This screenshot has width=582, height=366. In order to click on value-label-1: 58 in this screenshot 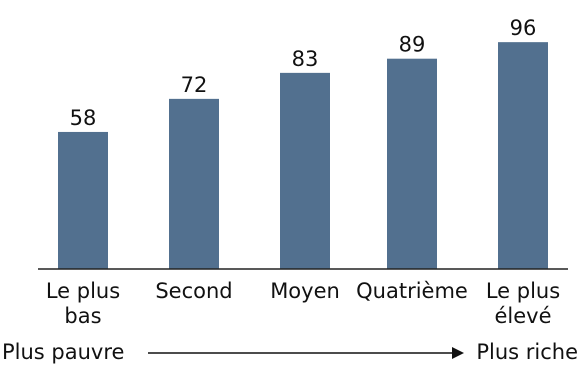, I will do `click(83, 118)`.